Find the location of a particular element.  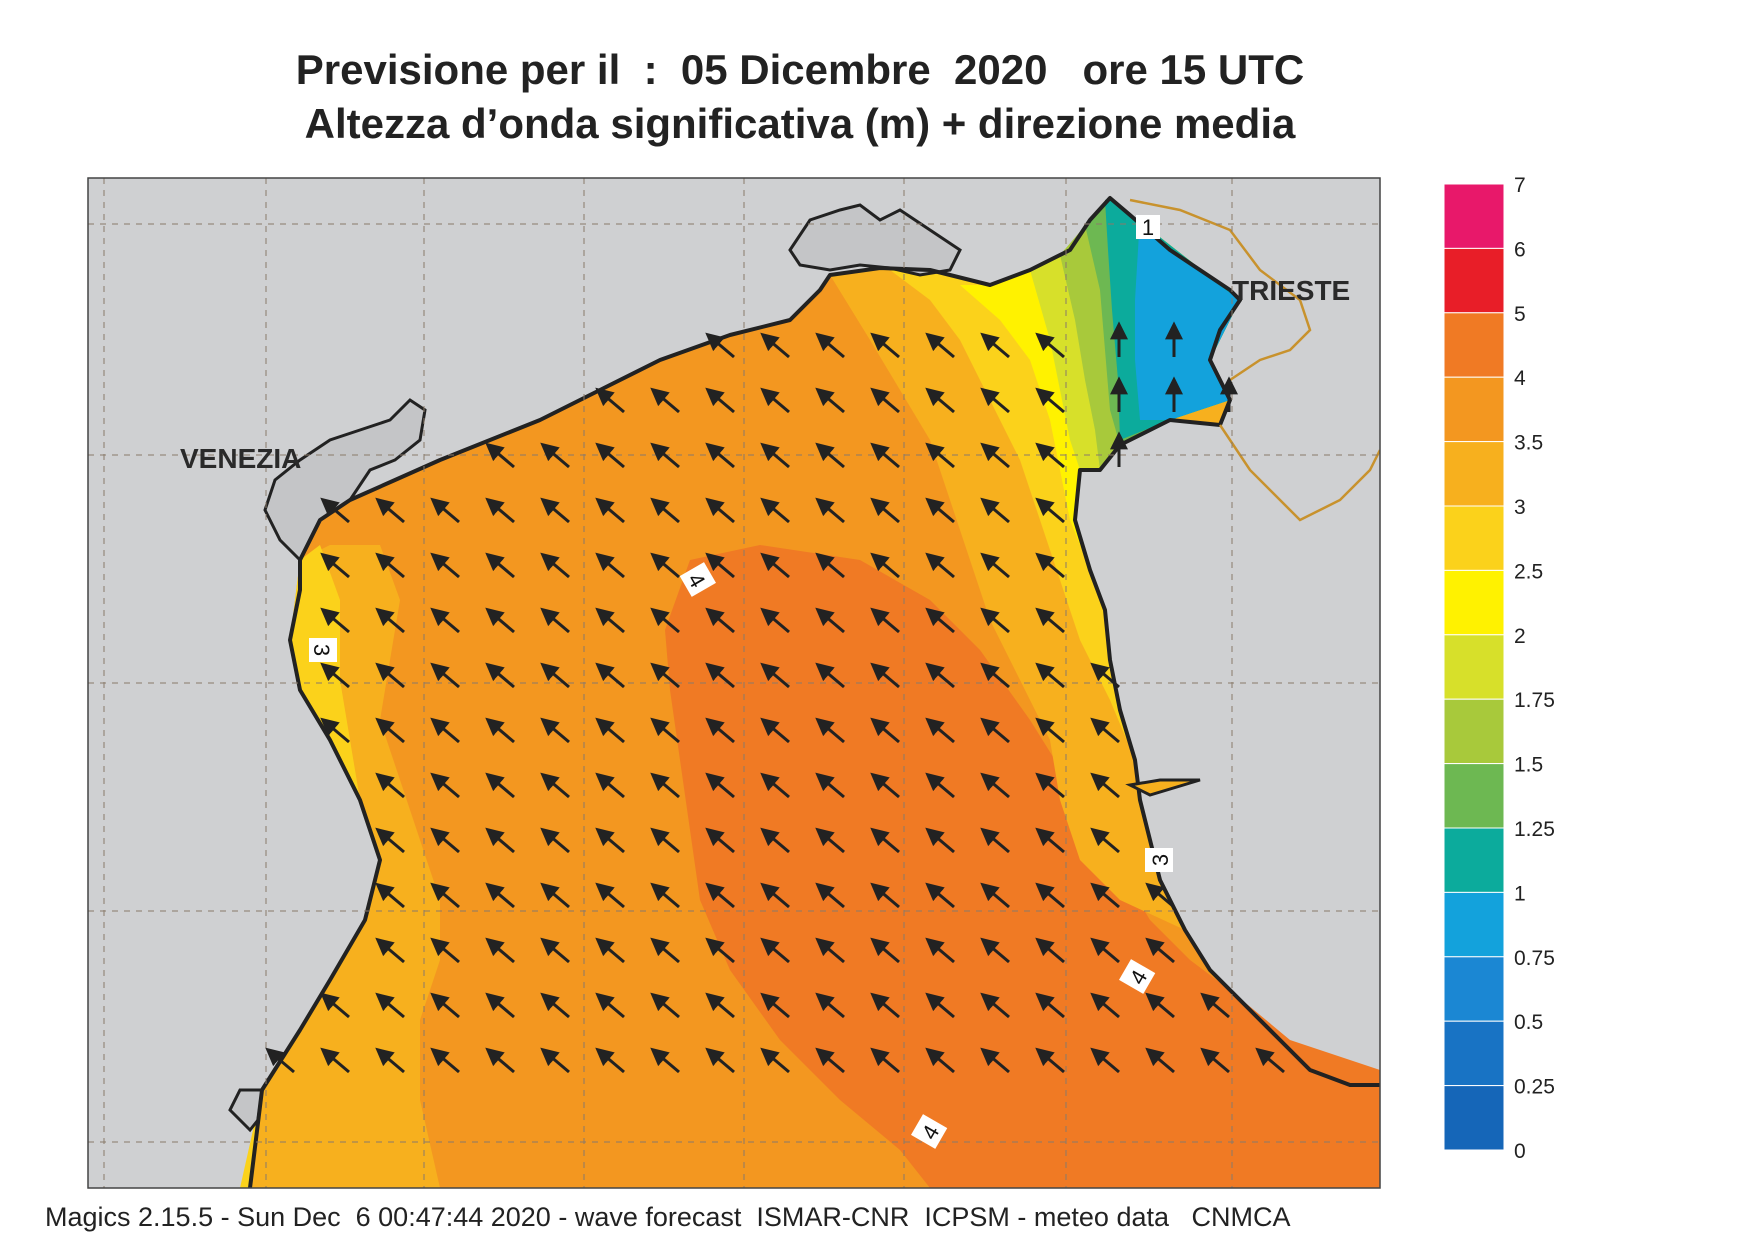

legend-label: 0.5 is located at coordinates (1528, 1022).